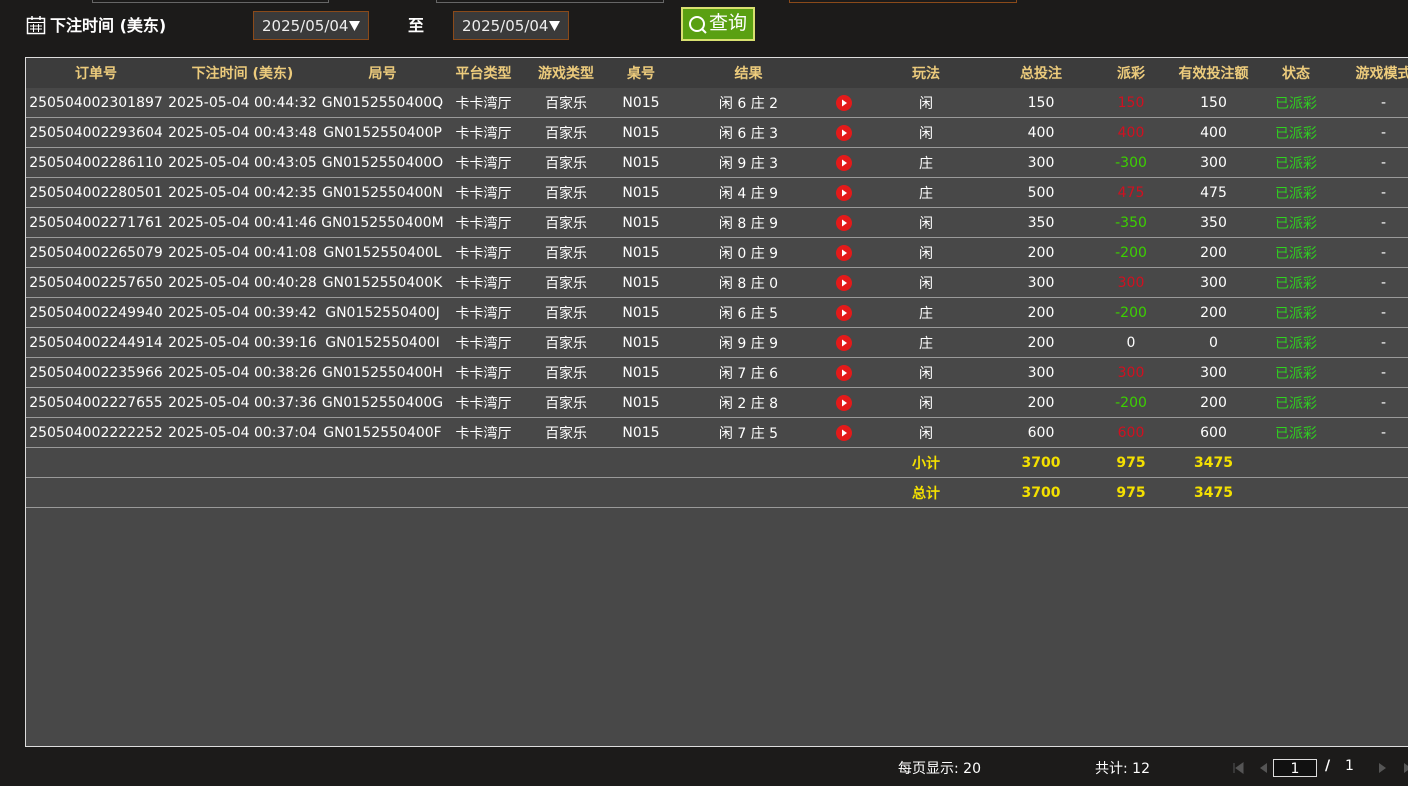  Describe the element at coordinates (1213, 462) in the screenshot. I see `summary-valid-bet: 3475` at that location.